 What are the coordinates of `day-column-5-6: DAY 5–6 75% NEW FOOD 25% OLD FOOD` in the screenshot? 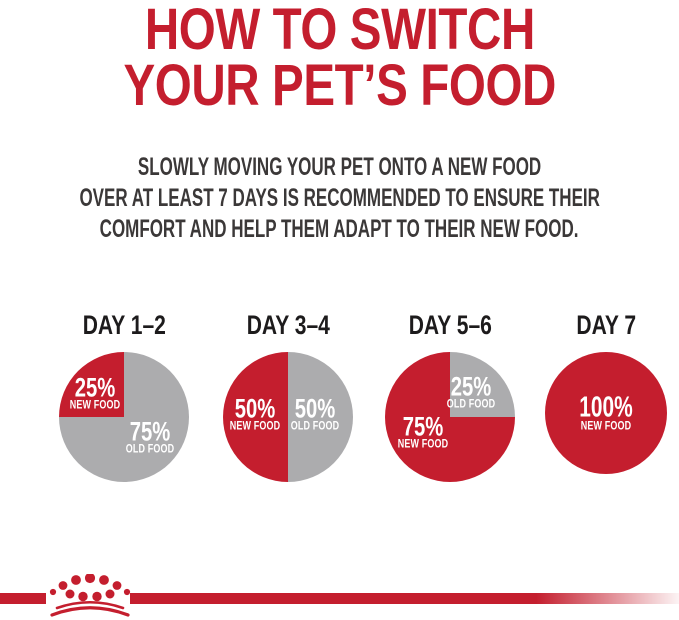 It's located at (450, 392).